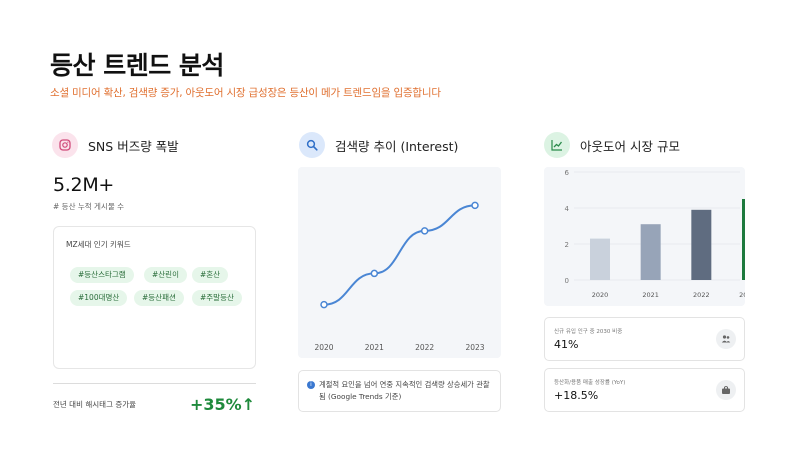 Image resolution: width=800 pixels, height=450 pixels. I want to click on bag-icon, so click(726, 390).